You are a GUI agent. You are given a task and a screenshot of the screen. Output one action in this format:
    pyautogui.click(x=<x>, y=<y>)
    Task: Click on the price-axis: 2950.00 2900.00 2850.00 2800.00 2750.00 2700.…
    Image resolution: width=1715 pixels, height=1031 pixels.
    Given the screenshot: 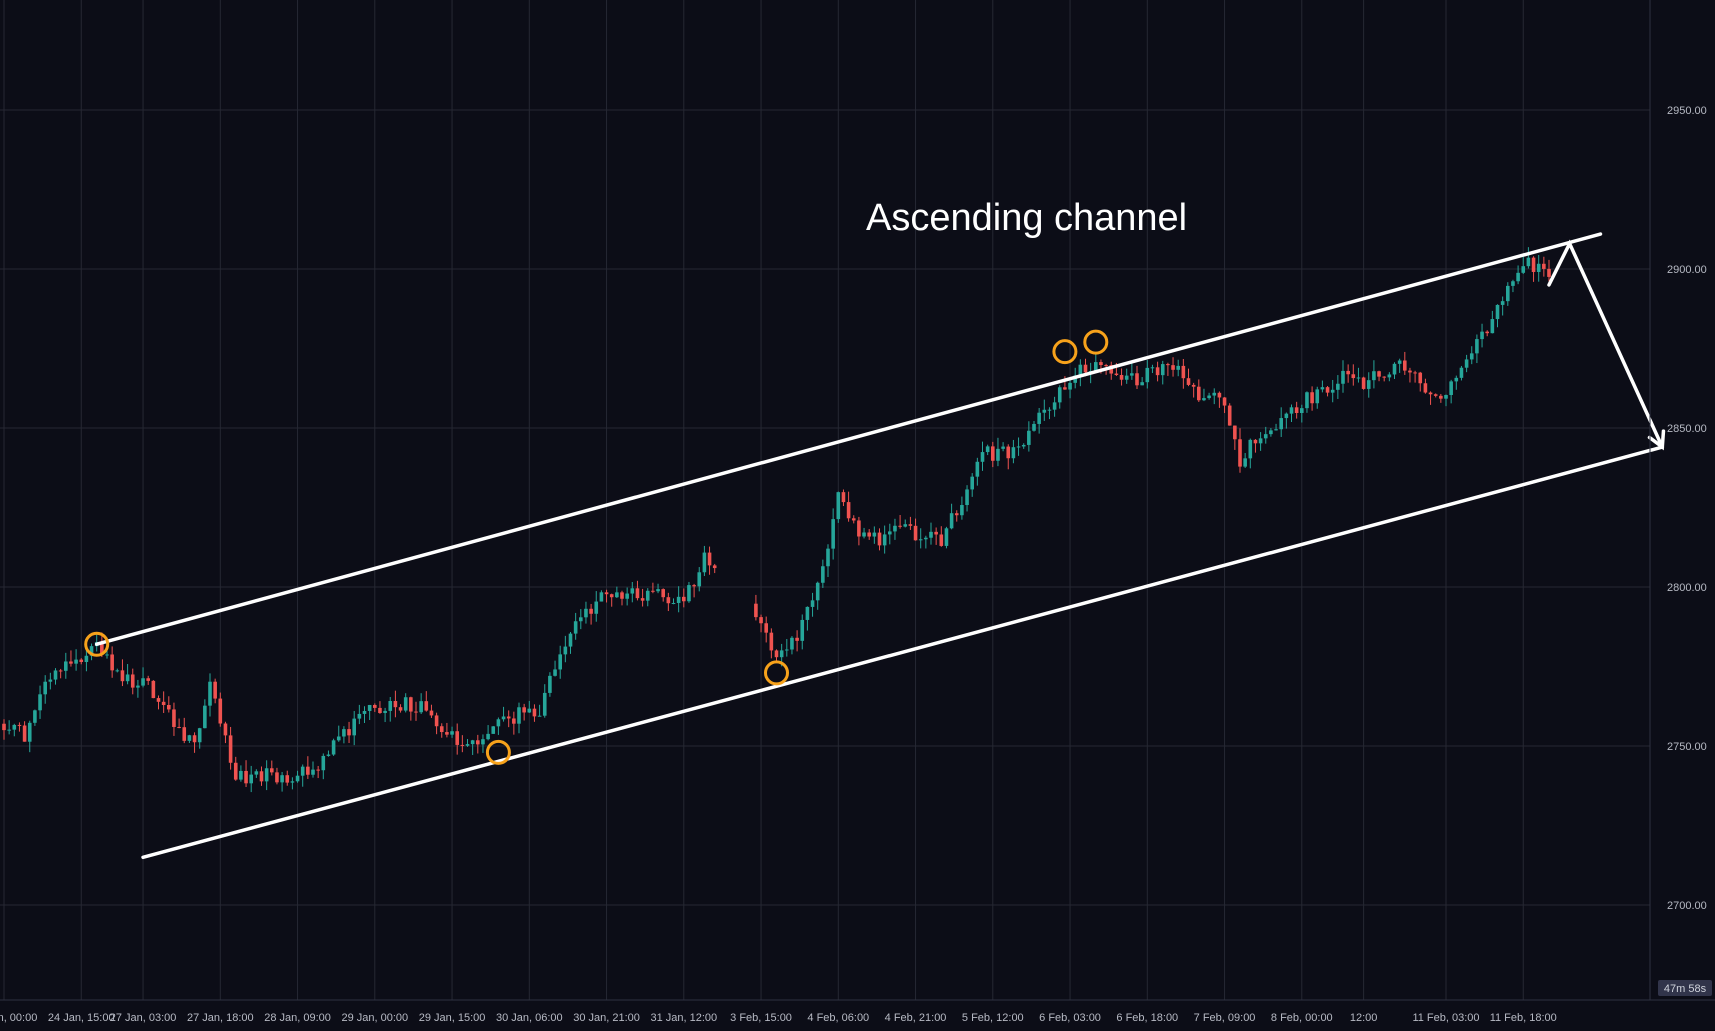 What is the action you would take?
    pyautogui.click(x=1678, y=500)
    